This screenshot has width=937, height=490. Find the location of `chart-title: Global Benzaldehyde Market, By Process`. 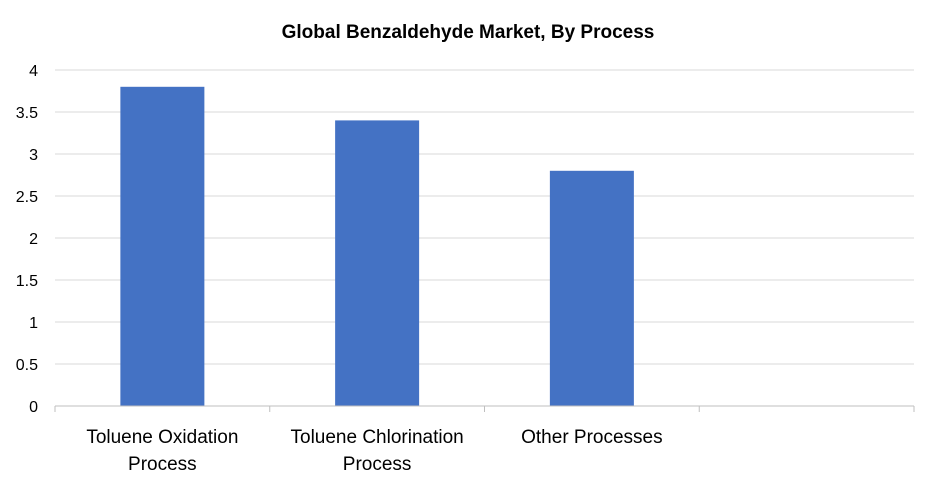

chart-title: Global Benzaldehyde Market, By Process is located at coordinates (468, 32).